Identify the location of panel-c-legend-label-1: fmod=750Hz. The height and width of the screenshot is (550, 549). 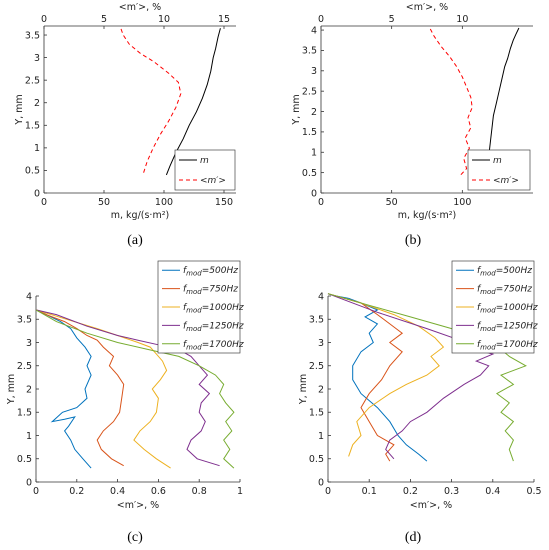
(210, 291).